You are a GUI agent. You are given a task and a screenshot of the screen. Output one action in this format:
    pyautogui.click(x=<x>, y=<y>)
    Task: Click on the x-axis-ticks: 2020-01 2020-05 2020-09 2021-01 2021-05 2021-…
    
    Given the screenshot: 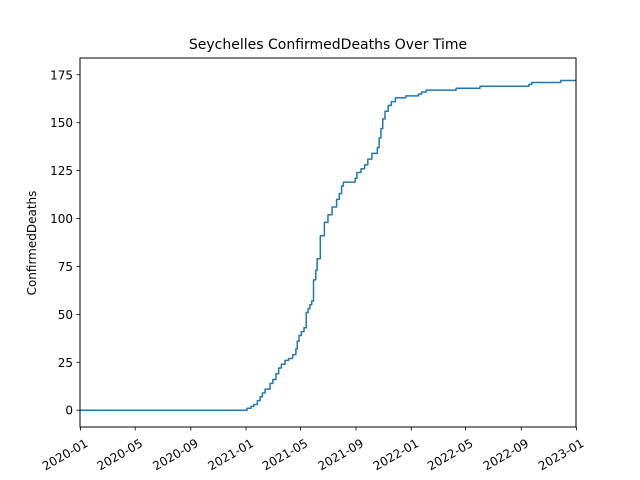 What is the action you would take?
    pyautogui.click(x=313, y=450)
    